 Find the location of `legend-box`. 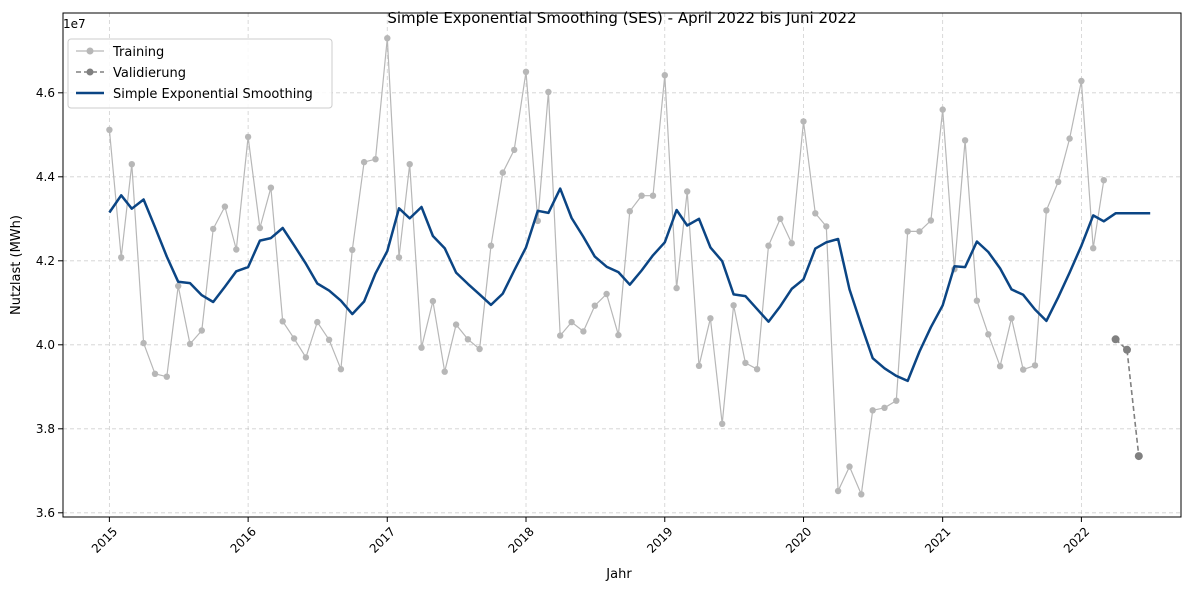

legend-box is located at coordinates (200, 73).